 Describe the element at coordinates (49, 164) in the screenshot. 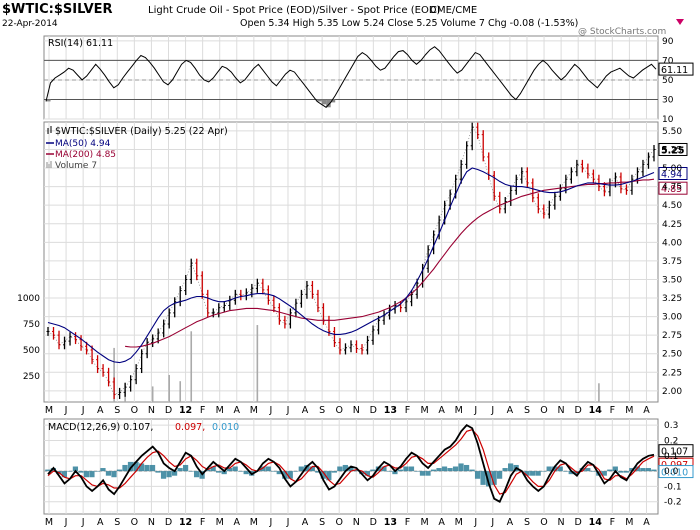

I see `volume-legend-icon` at that location.